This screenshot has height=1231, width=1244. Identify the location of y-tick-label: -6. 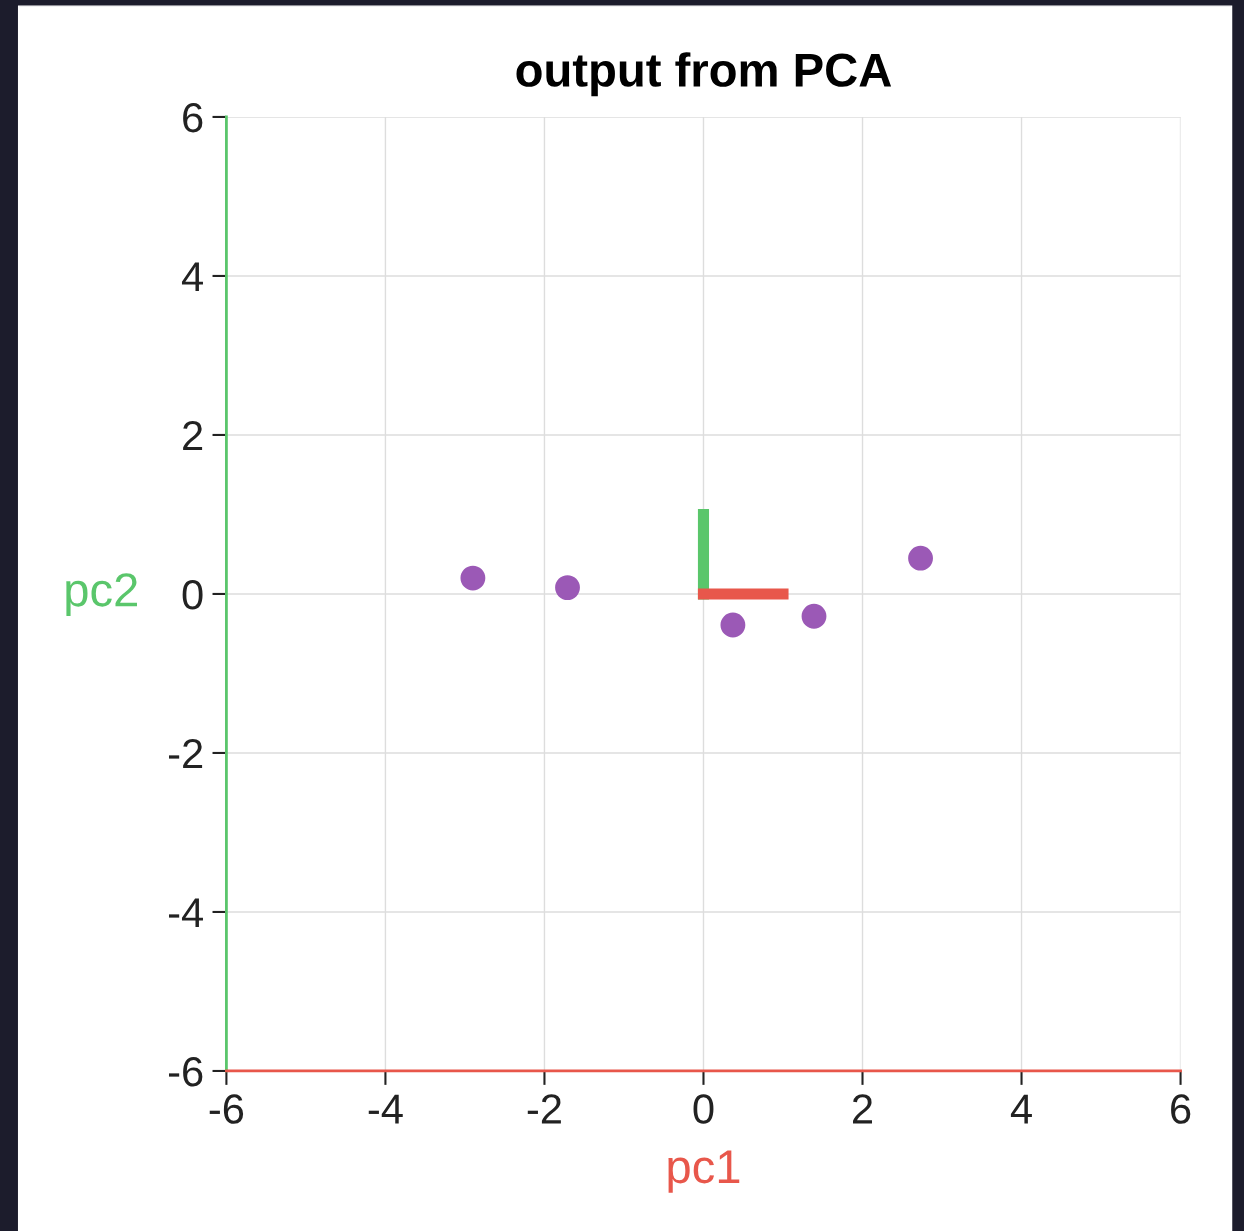
(185, 1071).